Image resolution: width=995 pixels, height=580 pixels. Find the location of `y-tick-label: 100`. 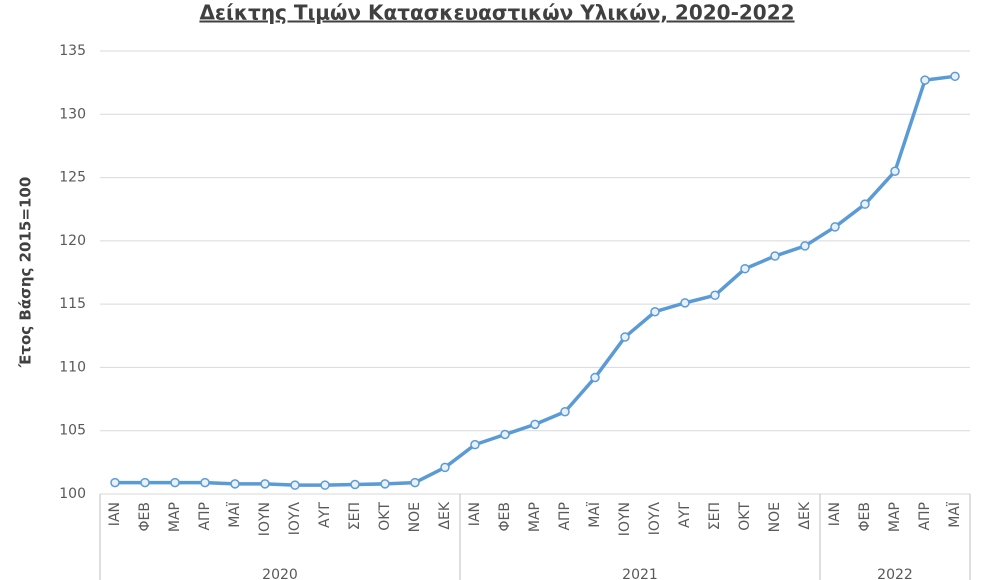

y-tick-label: 100 is located at coordinates (72, 494).